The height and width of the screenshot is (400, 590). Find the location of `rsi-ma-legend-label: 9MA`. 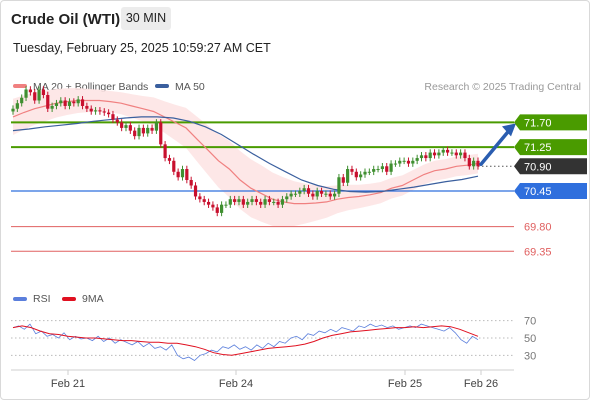

rsi-ma-legend-label: 9MA is located at coordinates (93, 299).